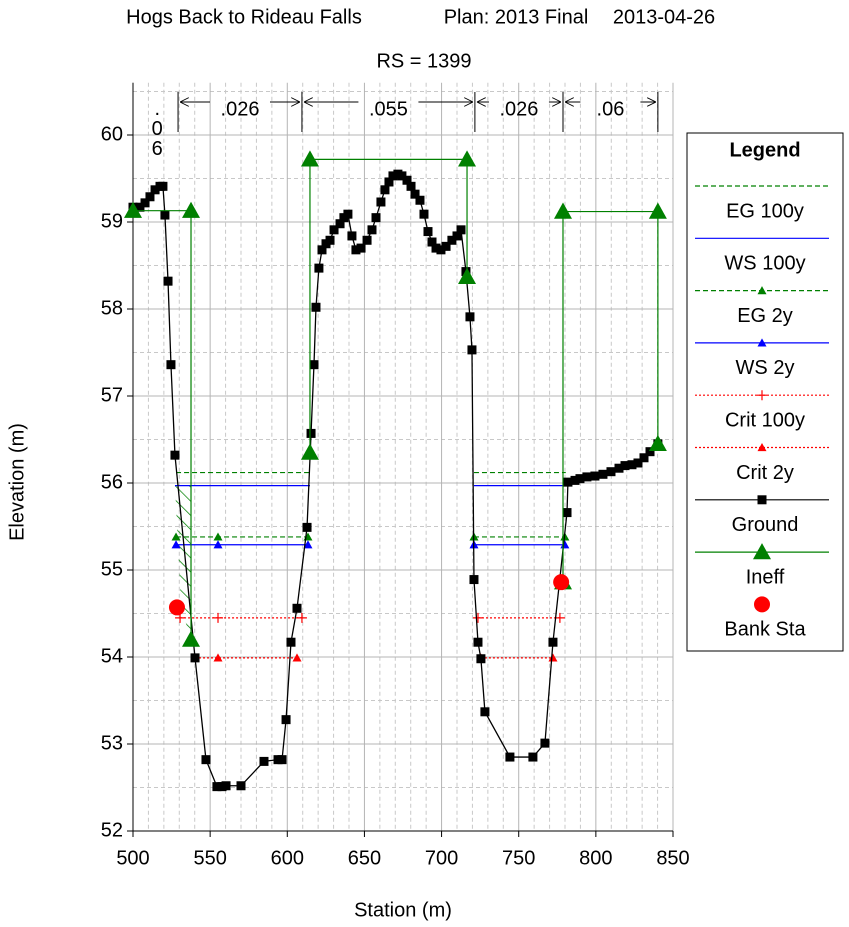 This screenshot has height=927, width=849. I want to click on marker-circle, so click(561, 582).